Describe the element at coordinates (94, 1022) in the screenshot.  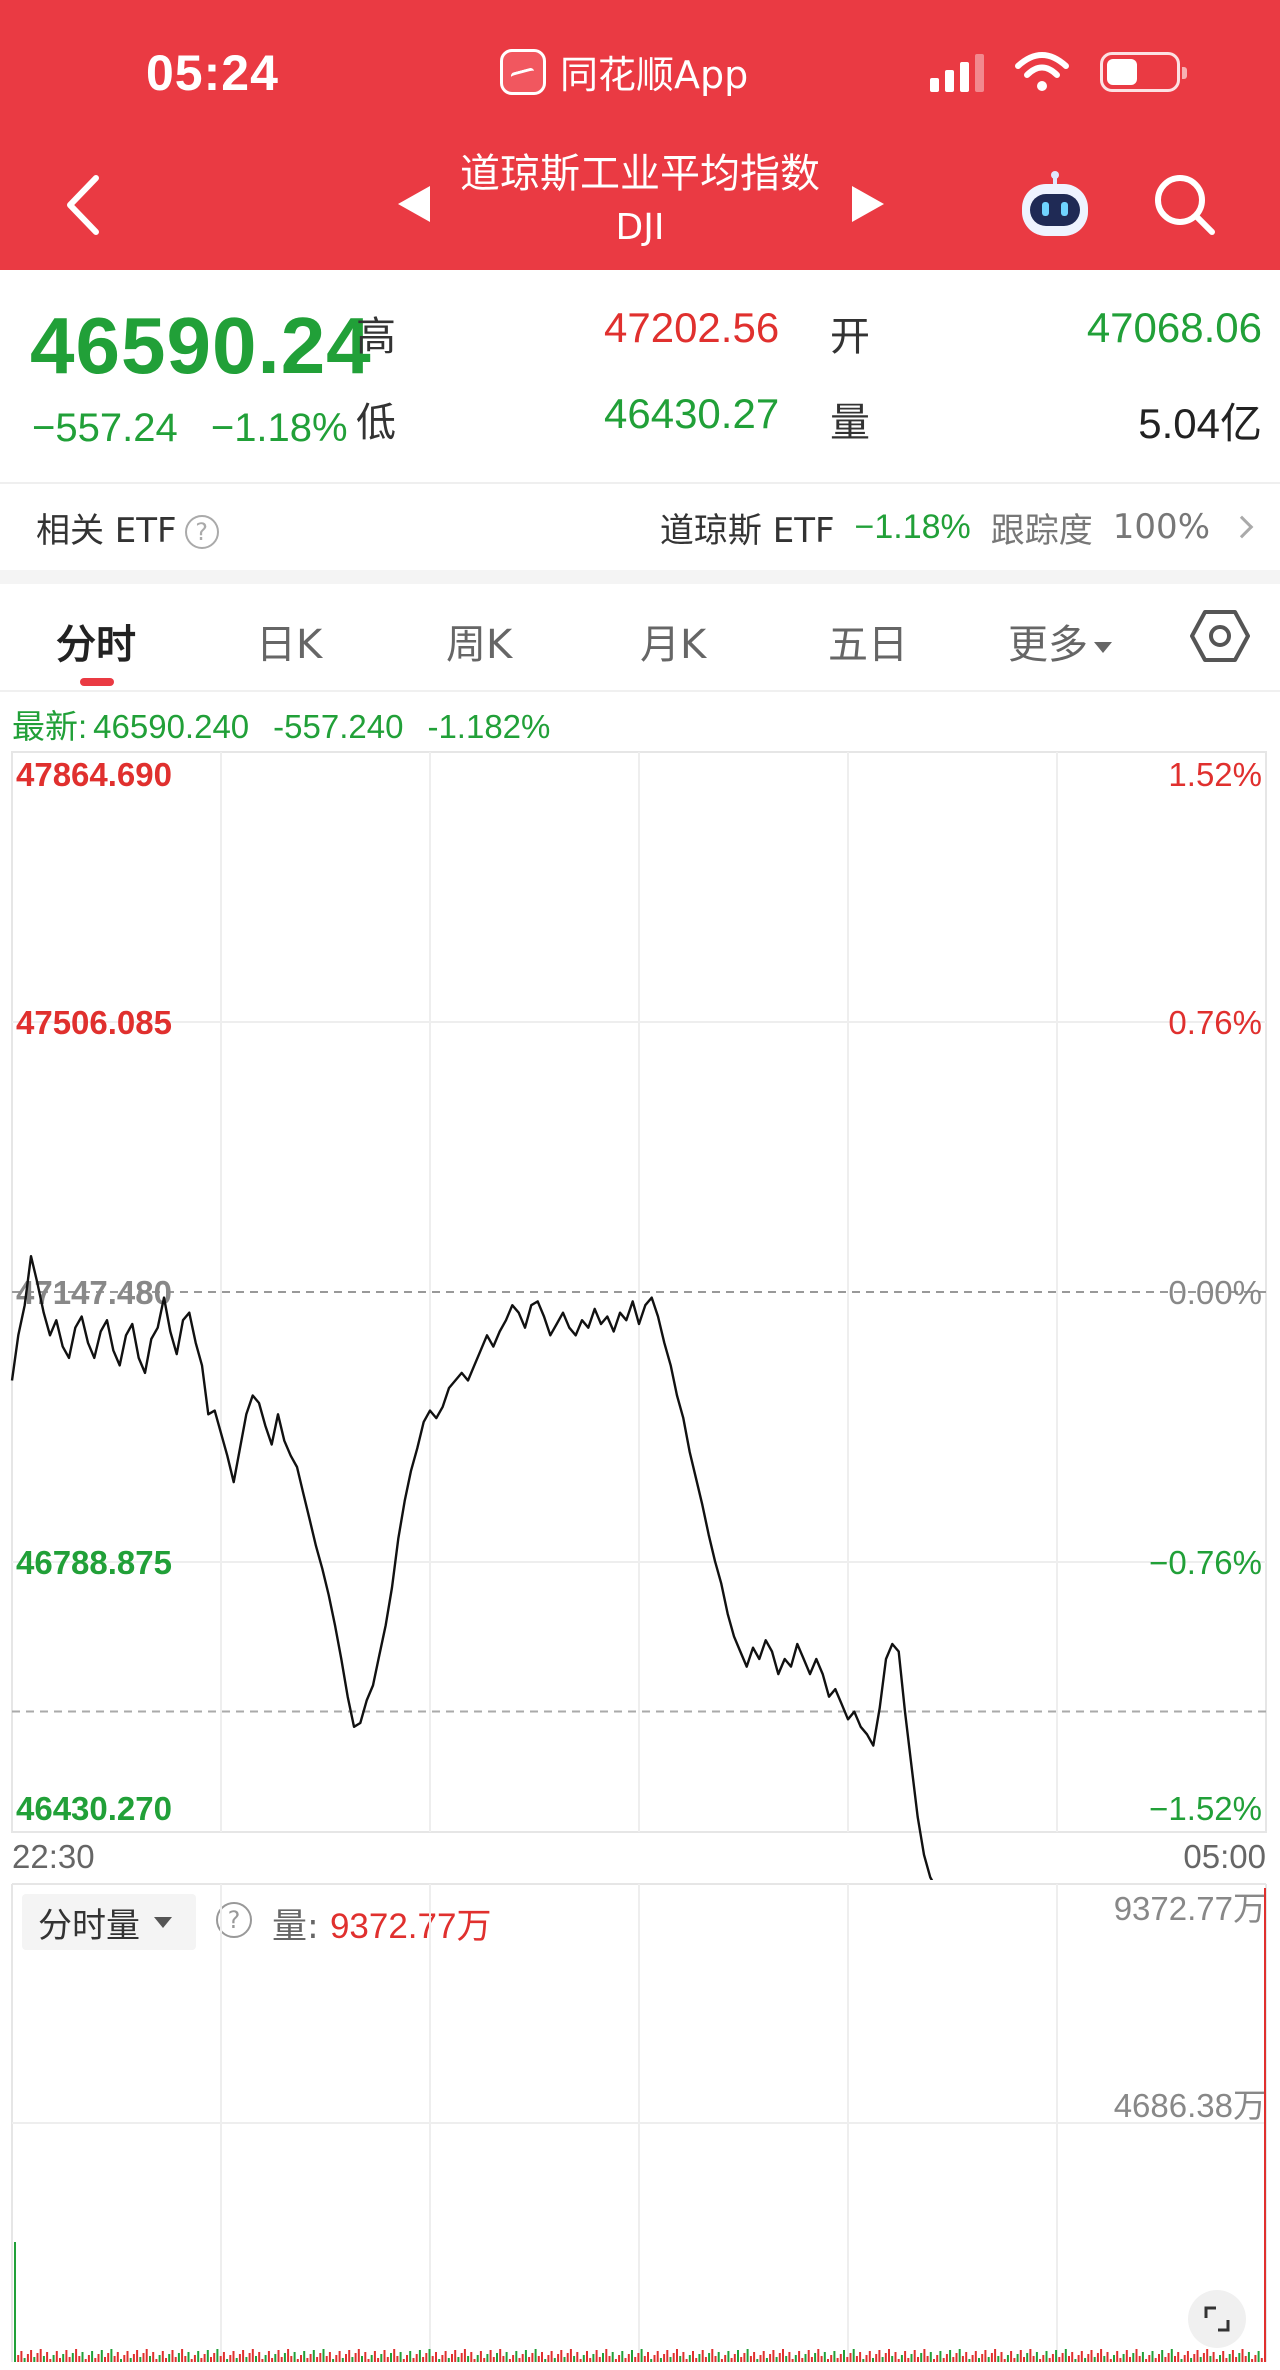
I see `price-axis-label-left: 47506.085` at that location.